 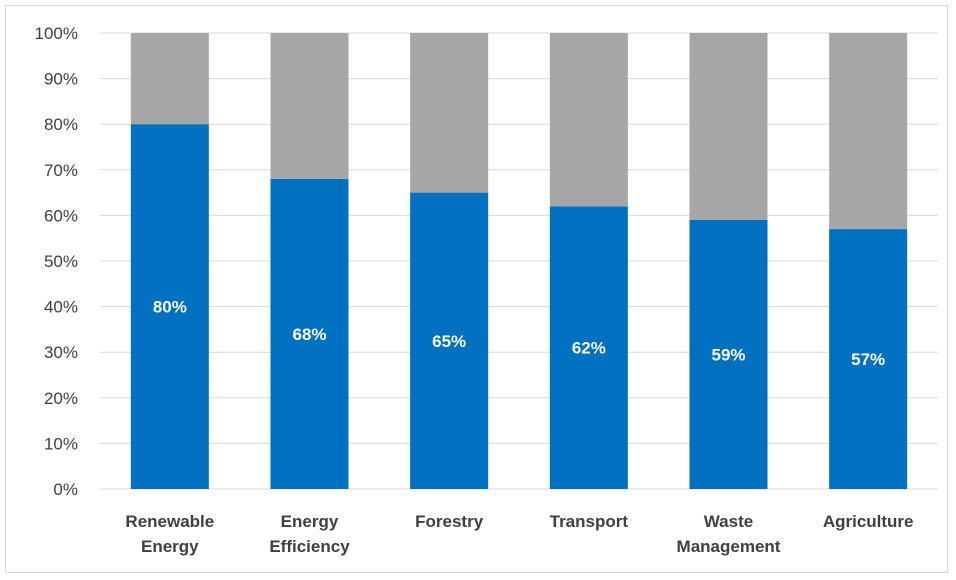 I want to click on x-category-label-line: Management, so click(x=729, y=546).